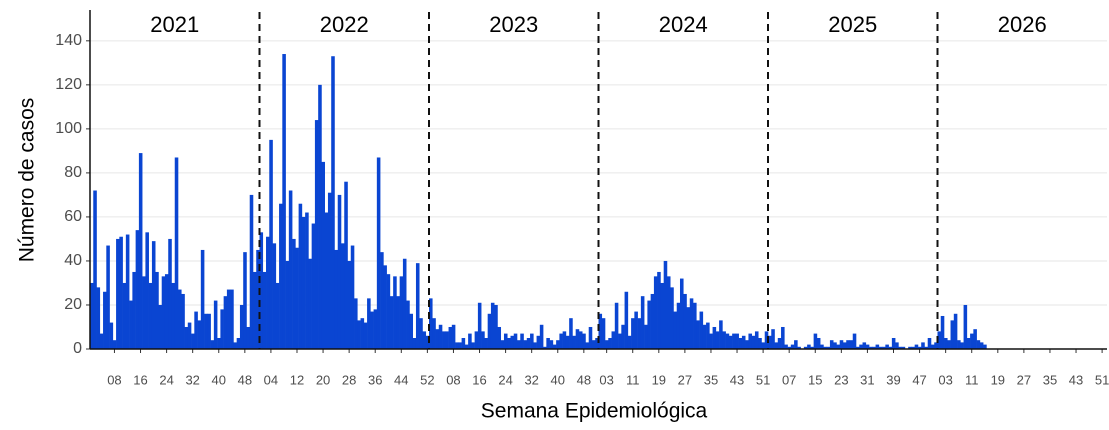 Image resolution: width=1109 pixels, height=430 pixels. Describe the element at coordinates (505, 379) in the screenshot. I see `x-tick-label: 24` at that location.